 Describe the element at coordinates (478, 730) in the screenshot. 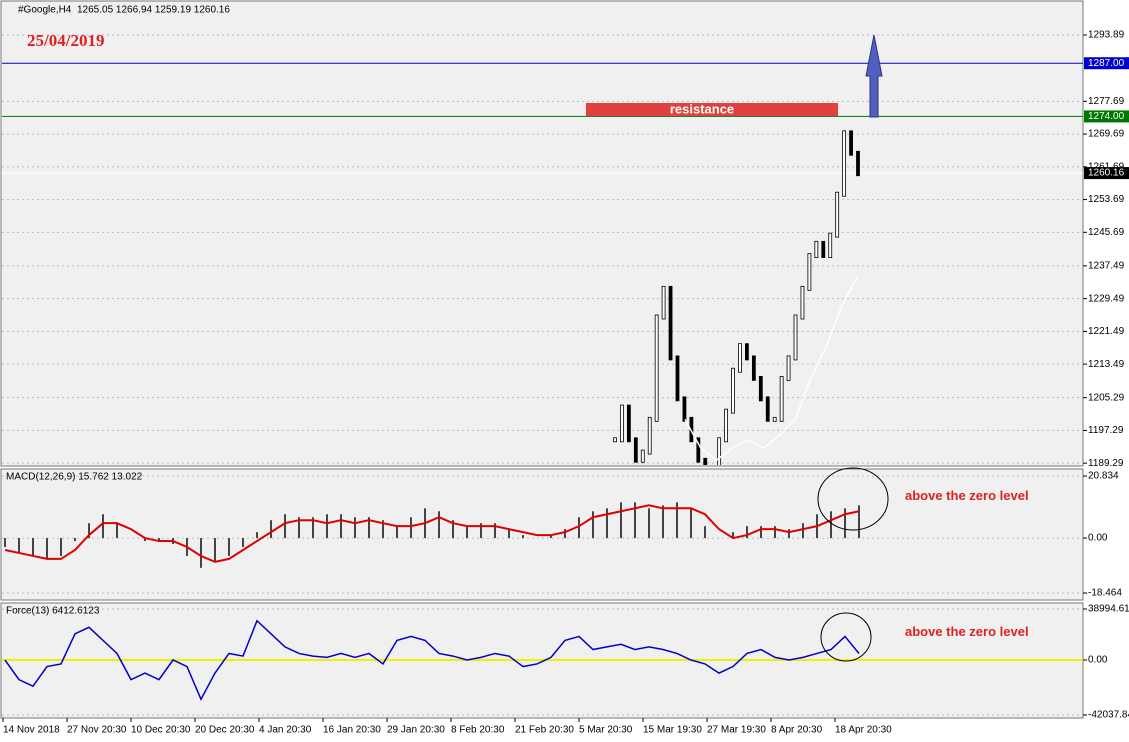

I see `time-label: 8 Feb 20:30` at that location.